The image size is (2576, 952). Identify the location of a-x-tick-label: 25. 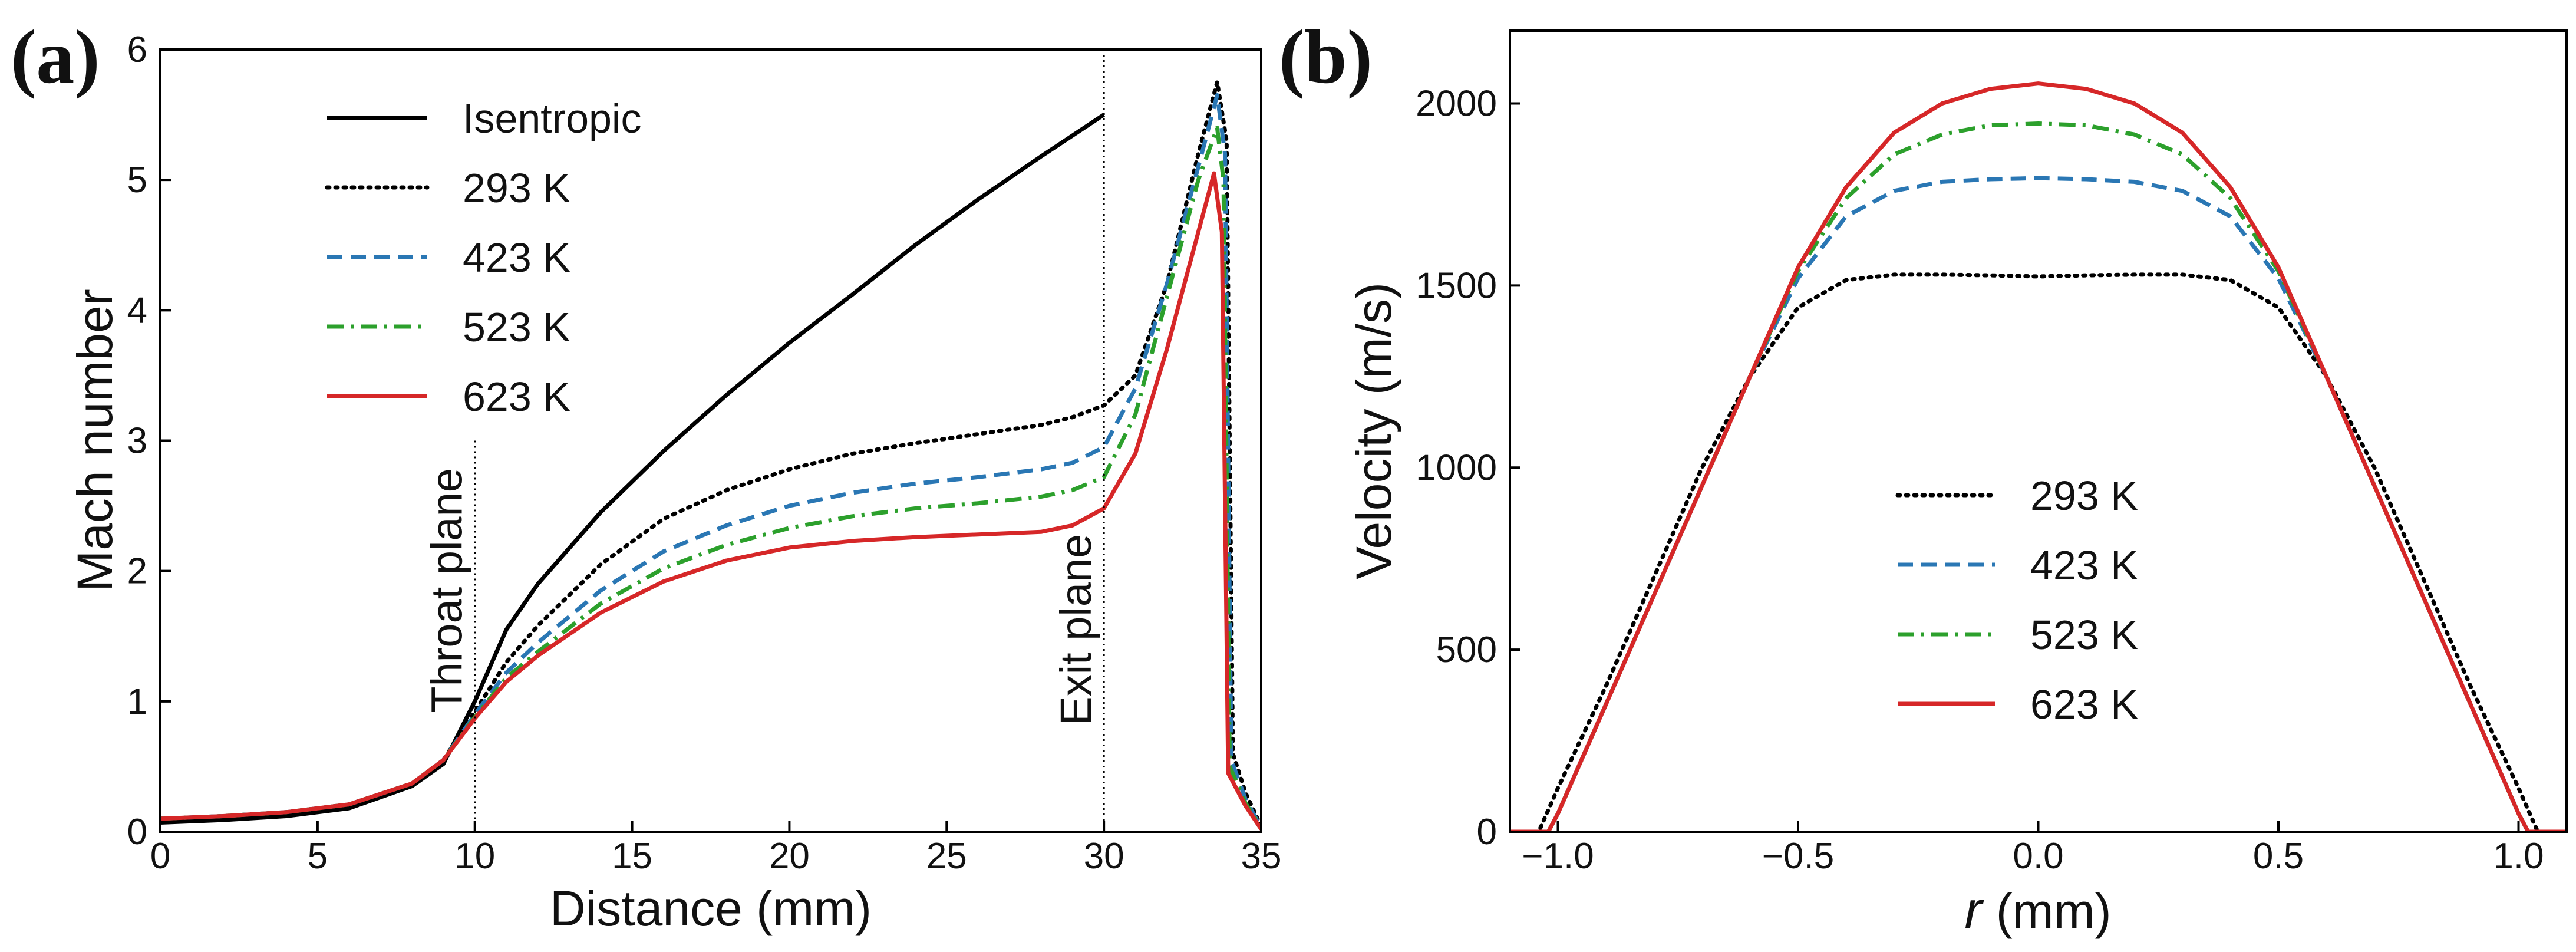
(947, 856).